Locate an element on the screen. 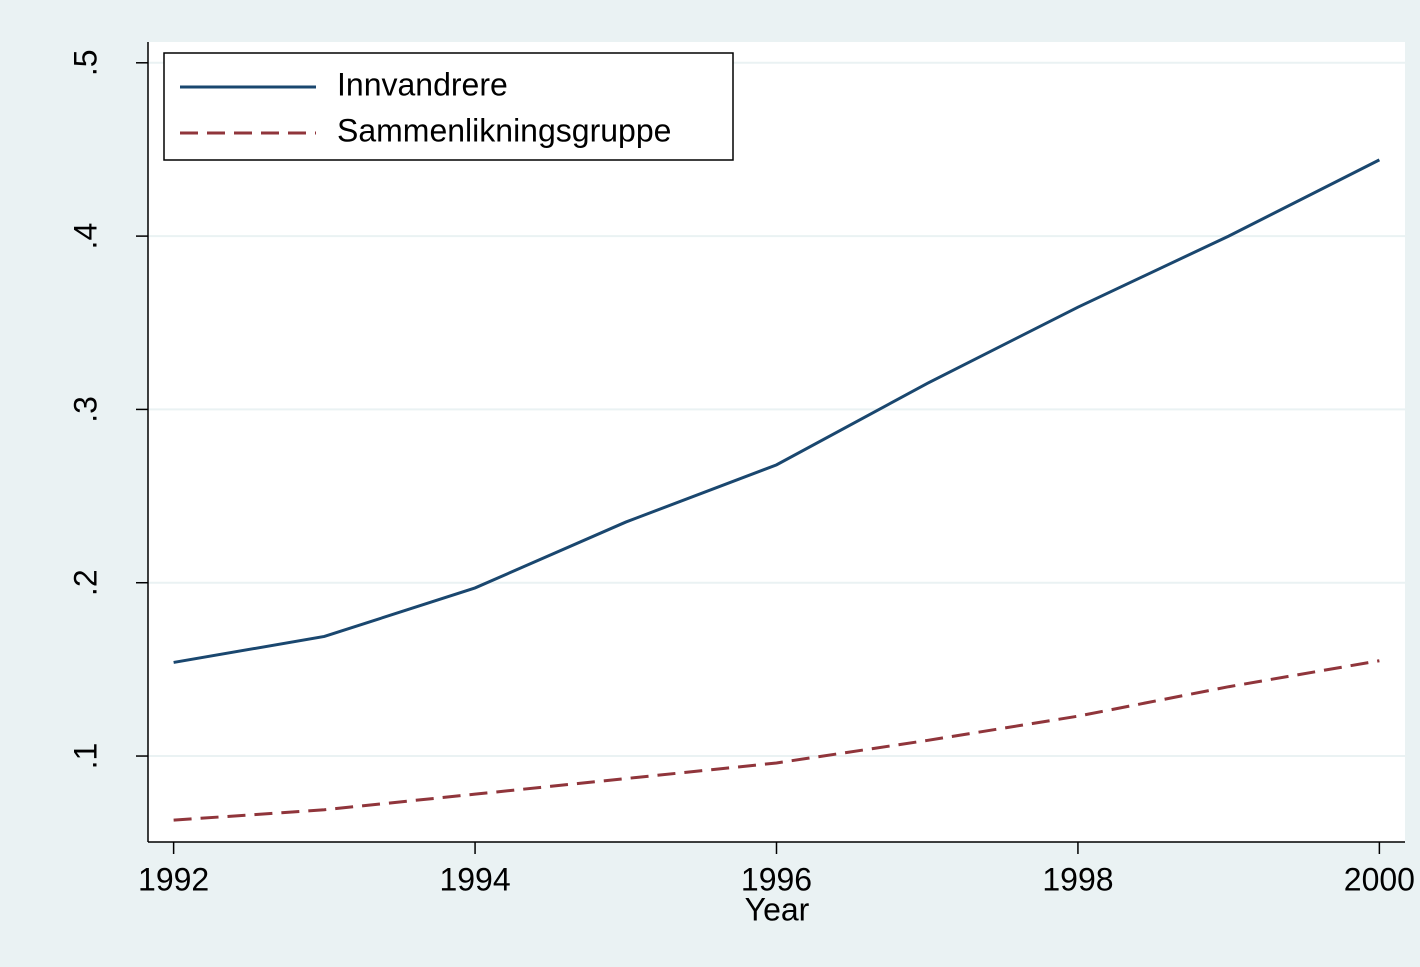 Image resolution: width=1420 pixels, height=967 pixels. x-tick-label: 2000 is located at coordinates (1379, 879).